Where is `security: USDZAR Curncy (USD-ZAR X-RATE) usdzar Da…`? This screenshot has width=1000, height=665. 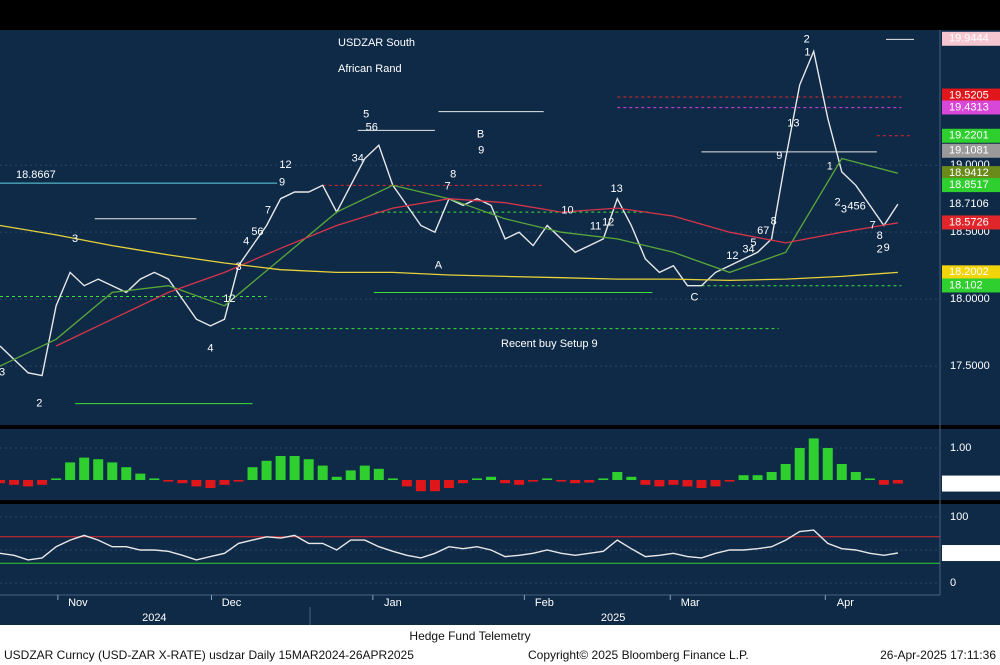 security: USDZAR Curncy (USD-ZAR X-RATE) usdzar Da… is located at coordinates (209, 655).